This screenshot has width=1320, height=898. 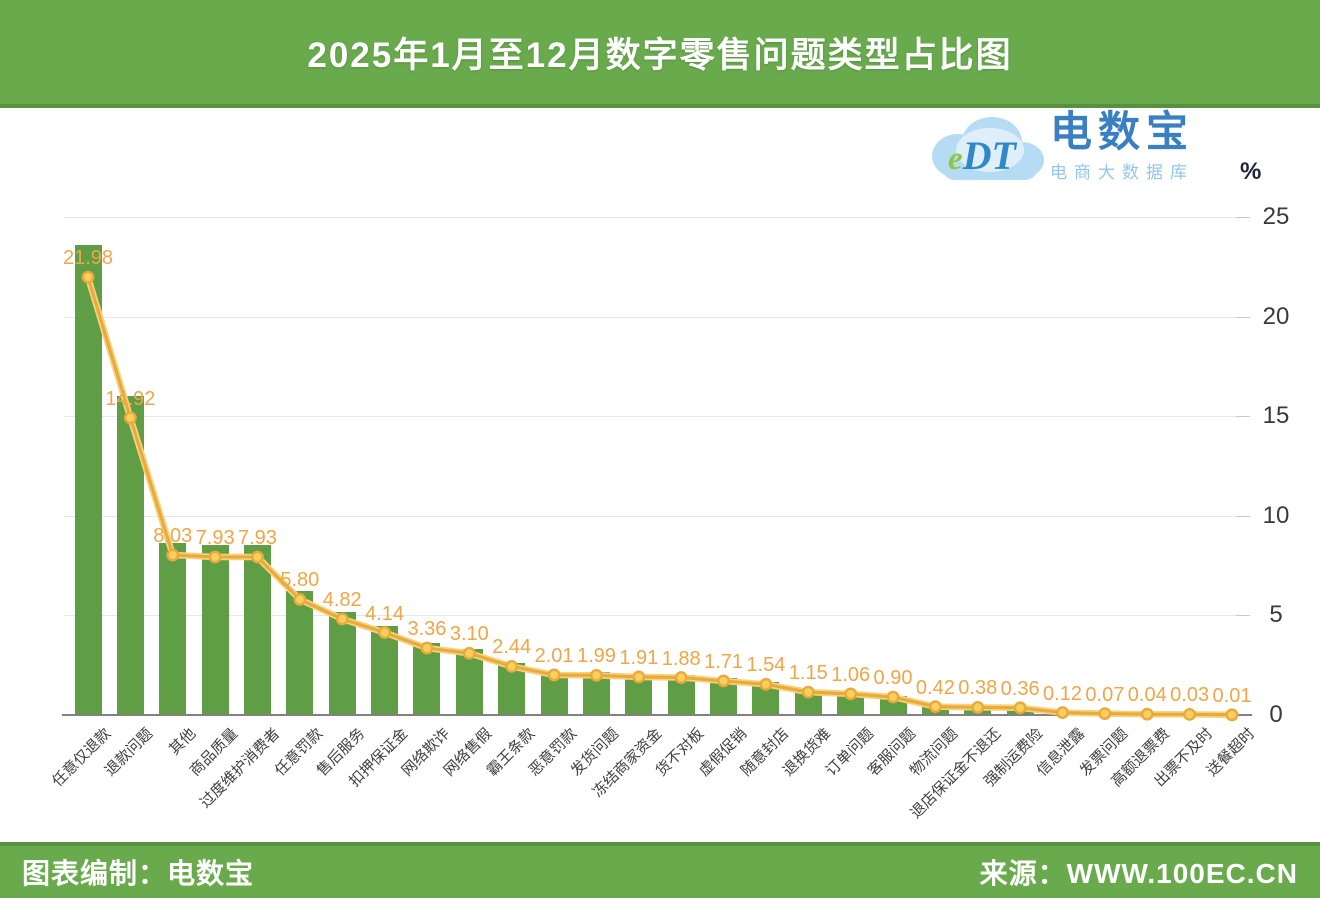 What do you see at coordinates (1276, 216) in the screenshot?
I see `y-axis-tick-label: 25` at bounding box center [1276, 216].